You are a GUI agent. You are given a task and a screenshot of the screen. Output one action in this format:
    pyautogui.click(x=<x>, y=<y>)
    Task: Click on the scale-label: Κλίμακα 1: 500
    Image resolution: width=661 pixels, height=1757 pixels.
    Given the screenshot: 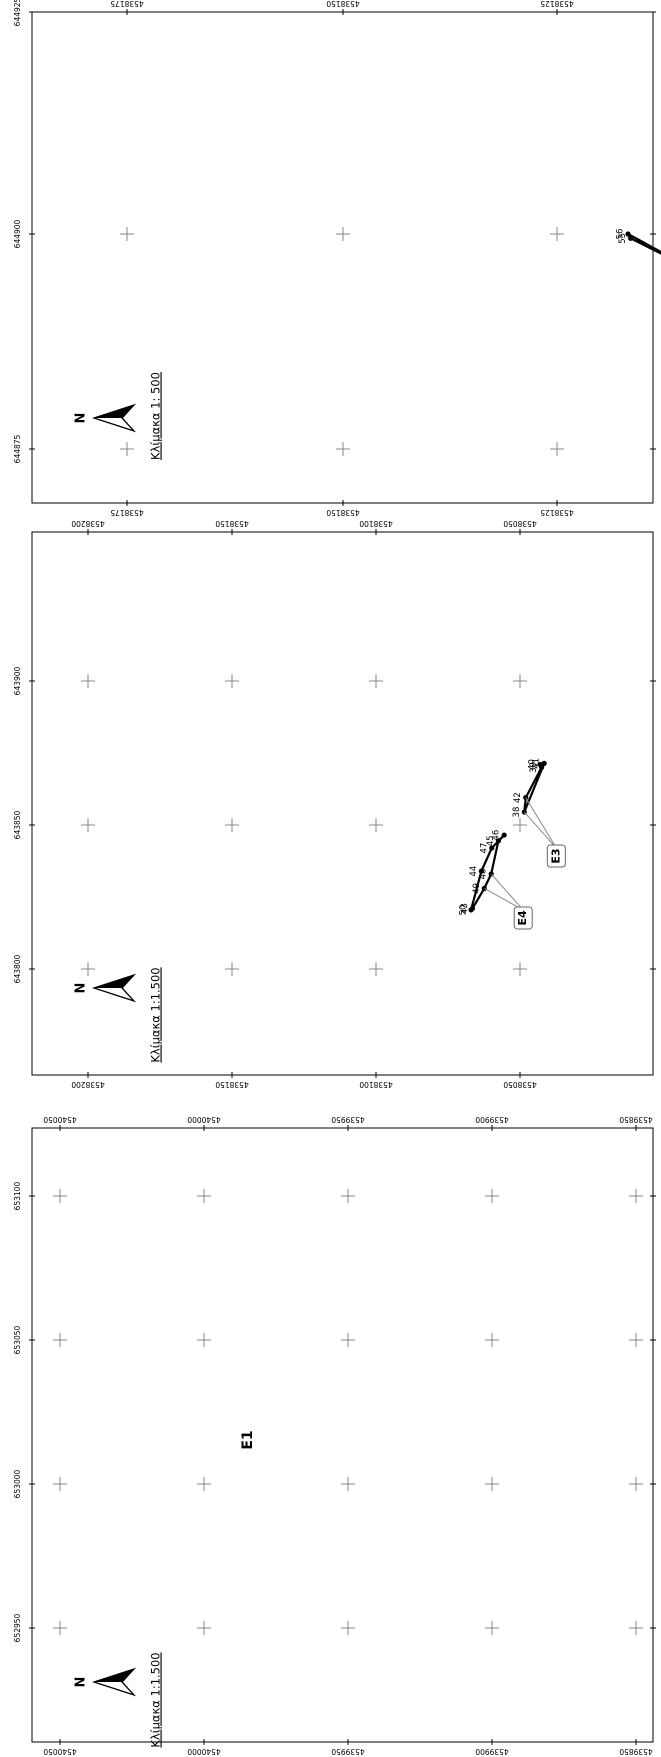 What is the action you would take?
    pyautogui.click(x=156, y=416)
    